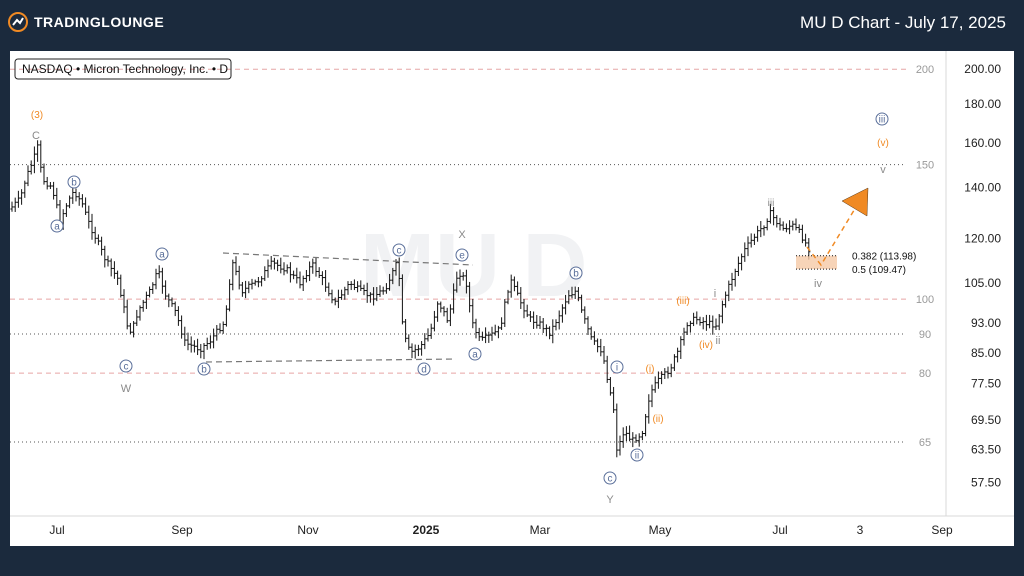 The image size is (1024, 576). I want to click on x-tick-label: 3, so click(860, 530).